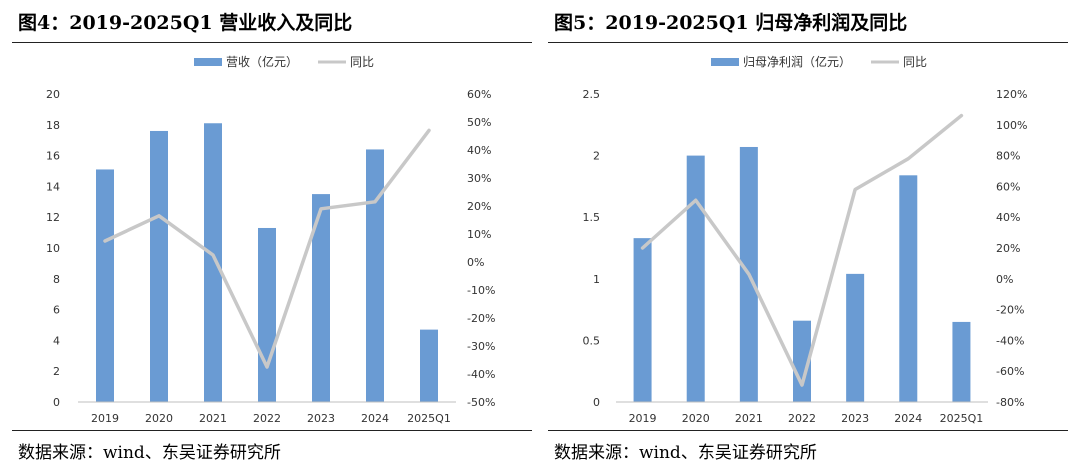 This screenshot has width=1080, height=471. I want to click on right-axis-tick: -60%, so click(1010, 371).